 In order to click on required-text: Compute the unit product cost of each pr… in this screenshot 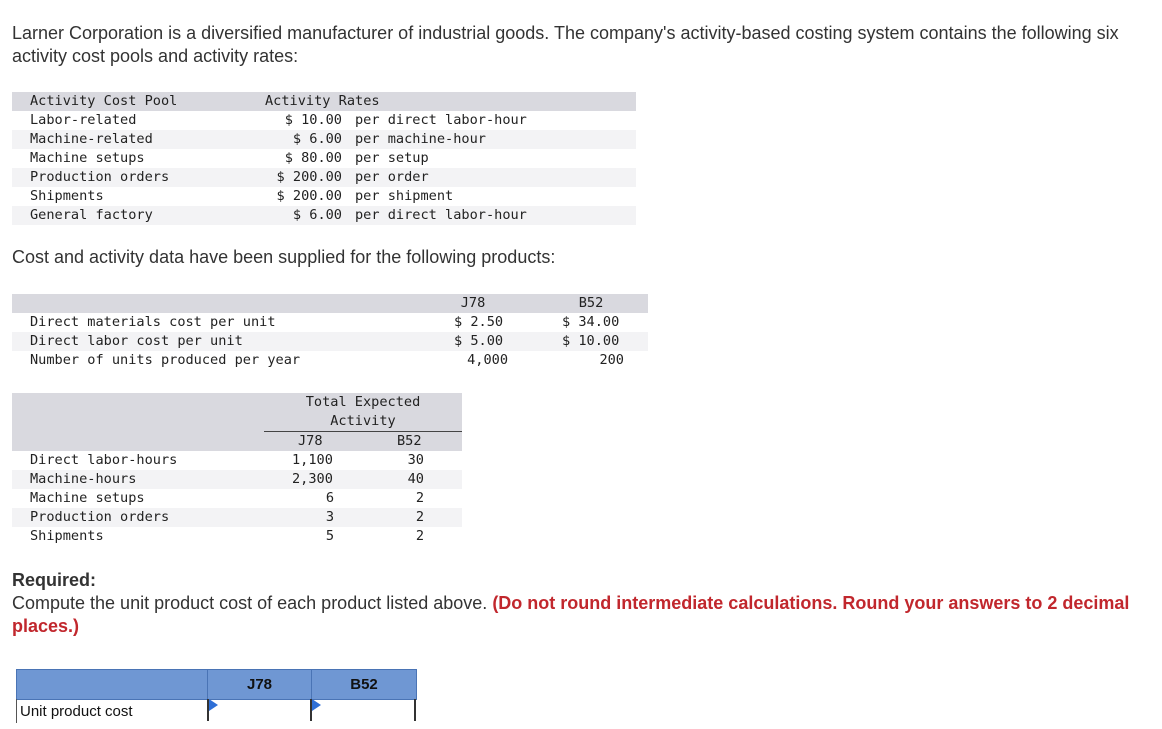, I will do `click(250, 603)`.